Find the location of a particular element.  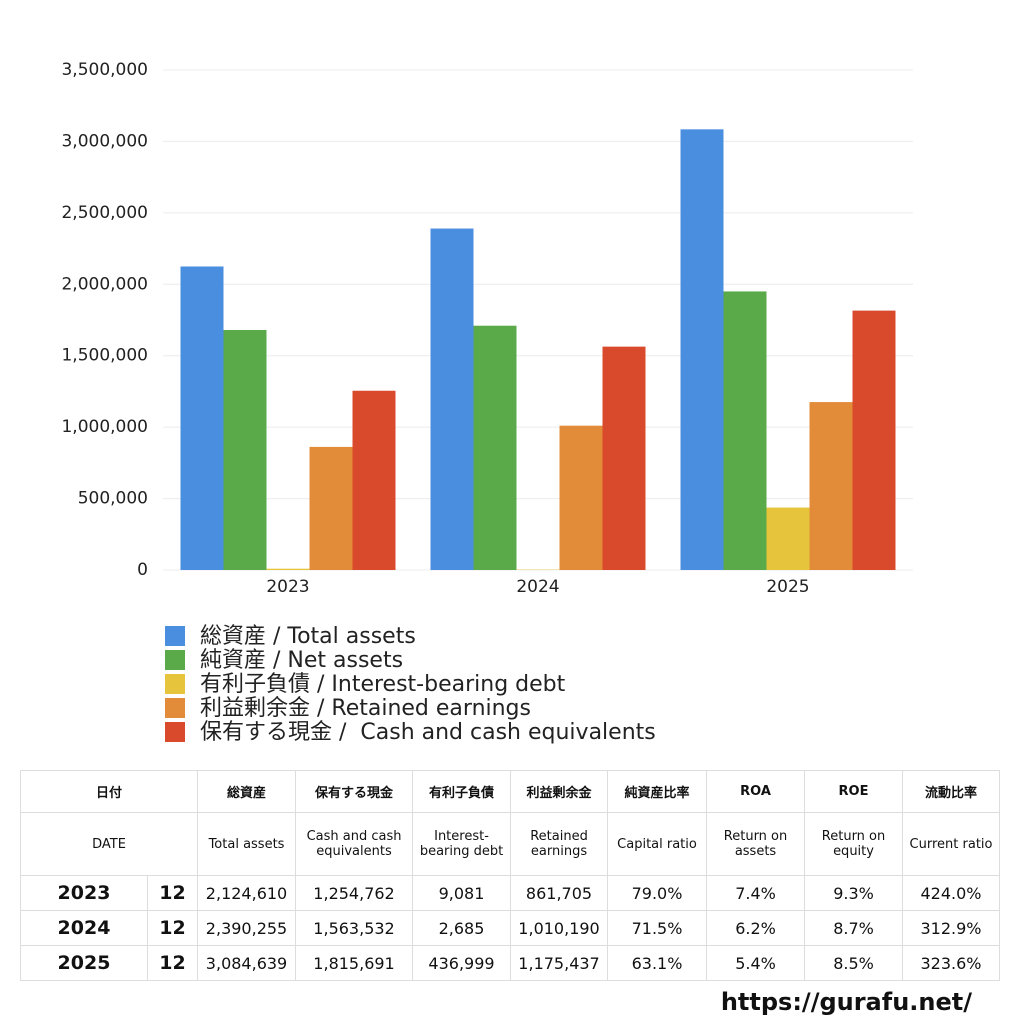

header-cell: 日付 is located at coordinates (109, 791).